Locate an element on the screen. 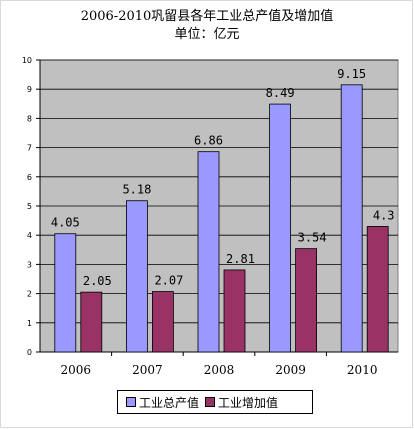 The width and height of the screenshot is (414, 429). legend-swatch-value-added is located at coordinates (210, 402).